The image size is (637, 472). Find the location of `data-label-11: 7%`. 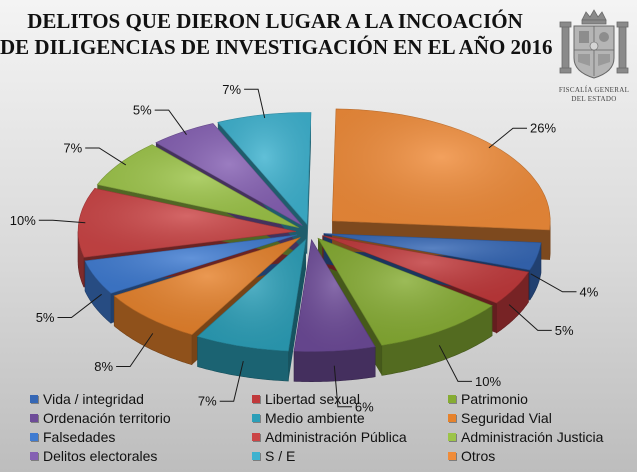

data-label-11: 7% is located at coordinates (231, 89).